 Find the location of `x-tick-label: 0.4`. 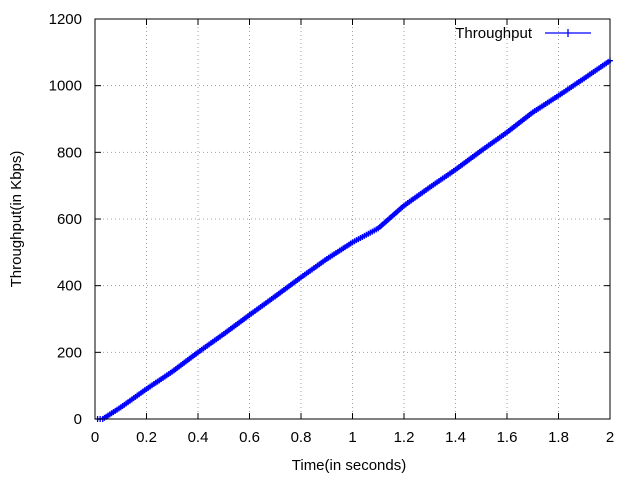

x-tick-label: 0.4 is located at coordinates (198, 437).